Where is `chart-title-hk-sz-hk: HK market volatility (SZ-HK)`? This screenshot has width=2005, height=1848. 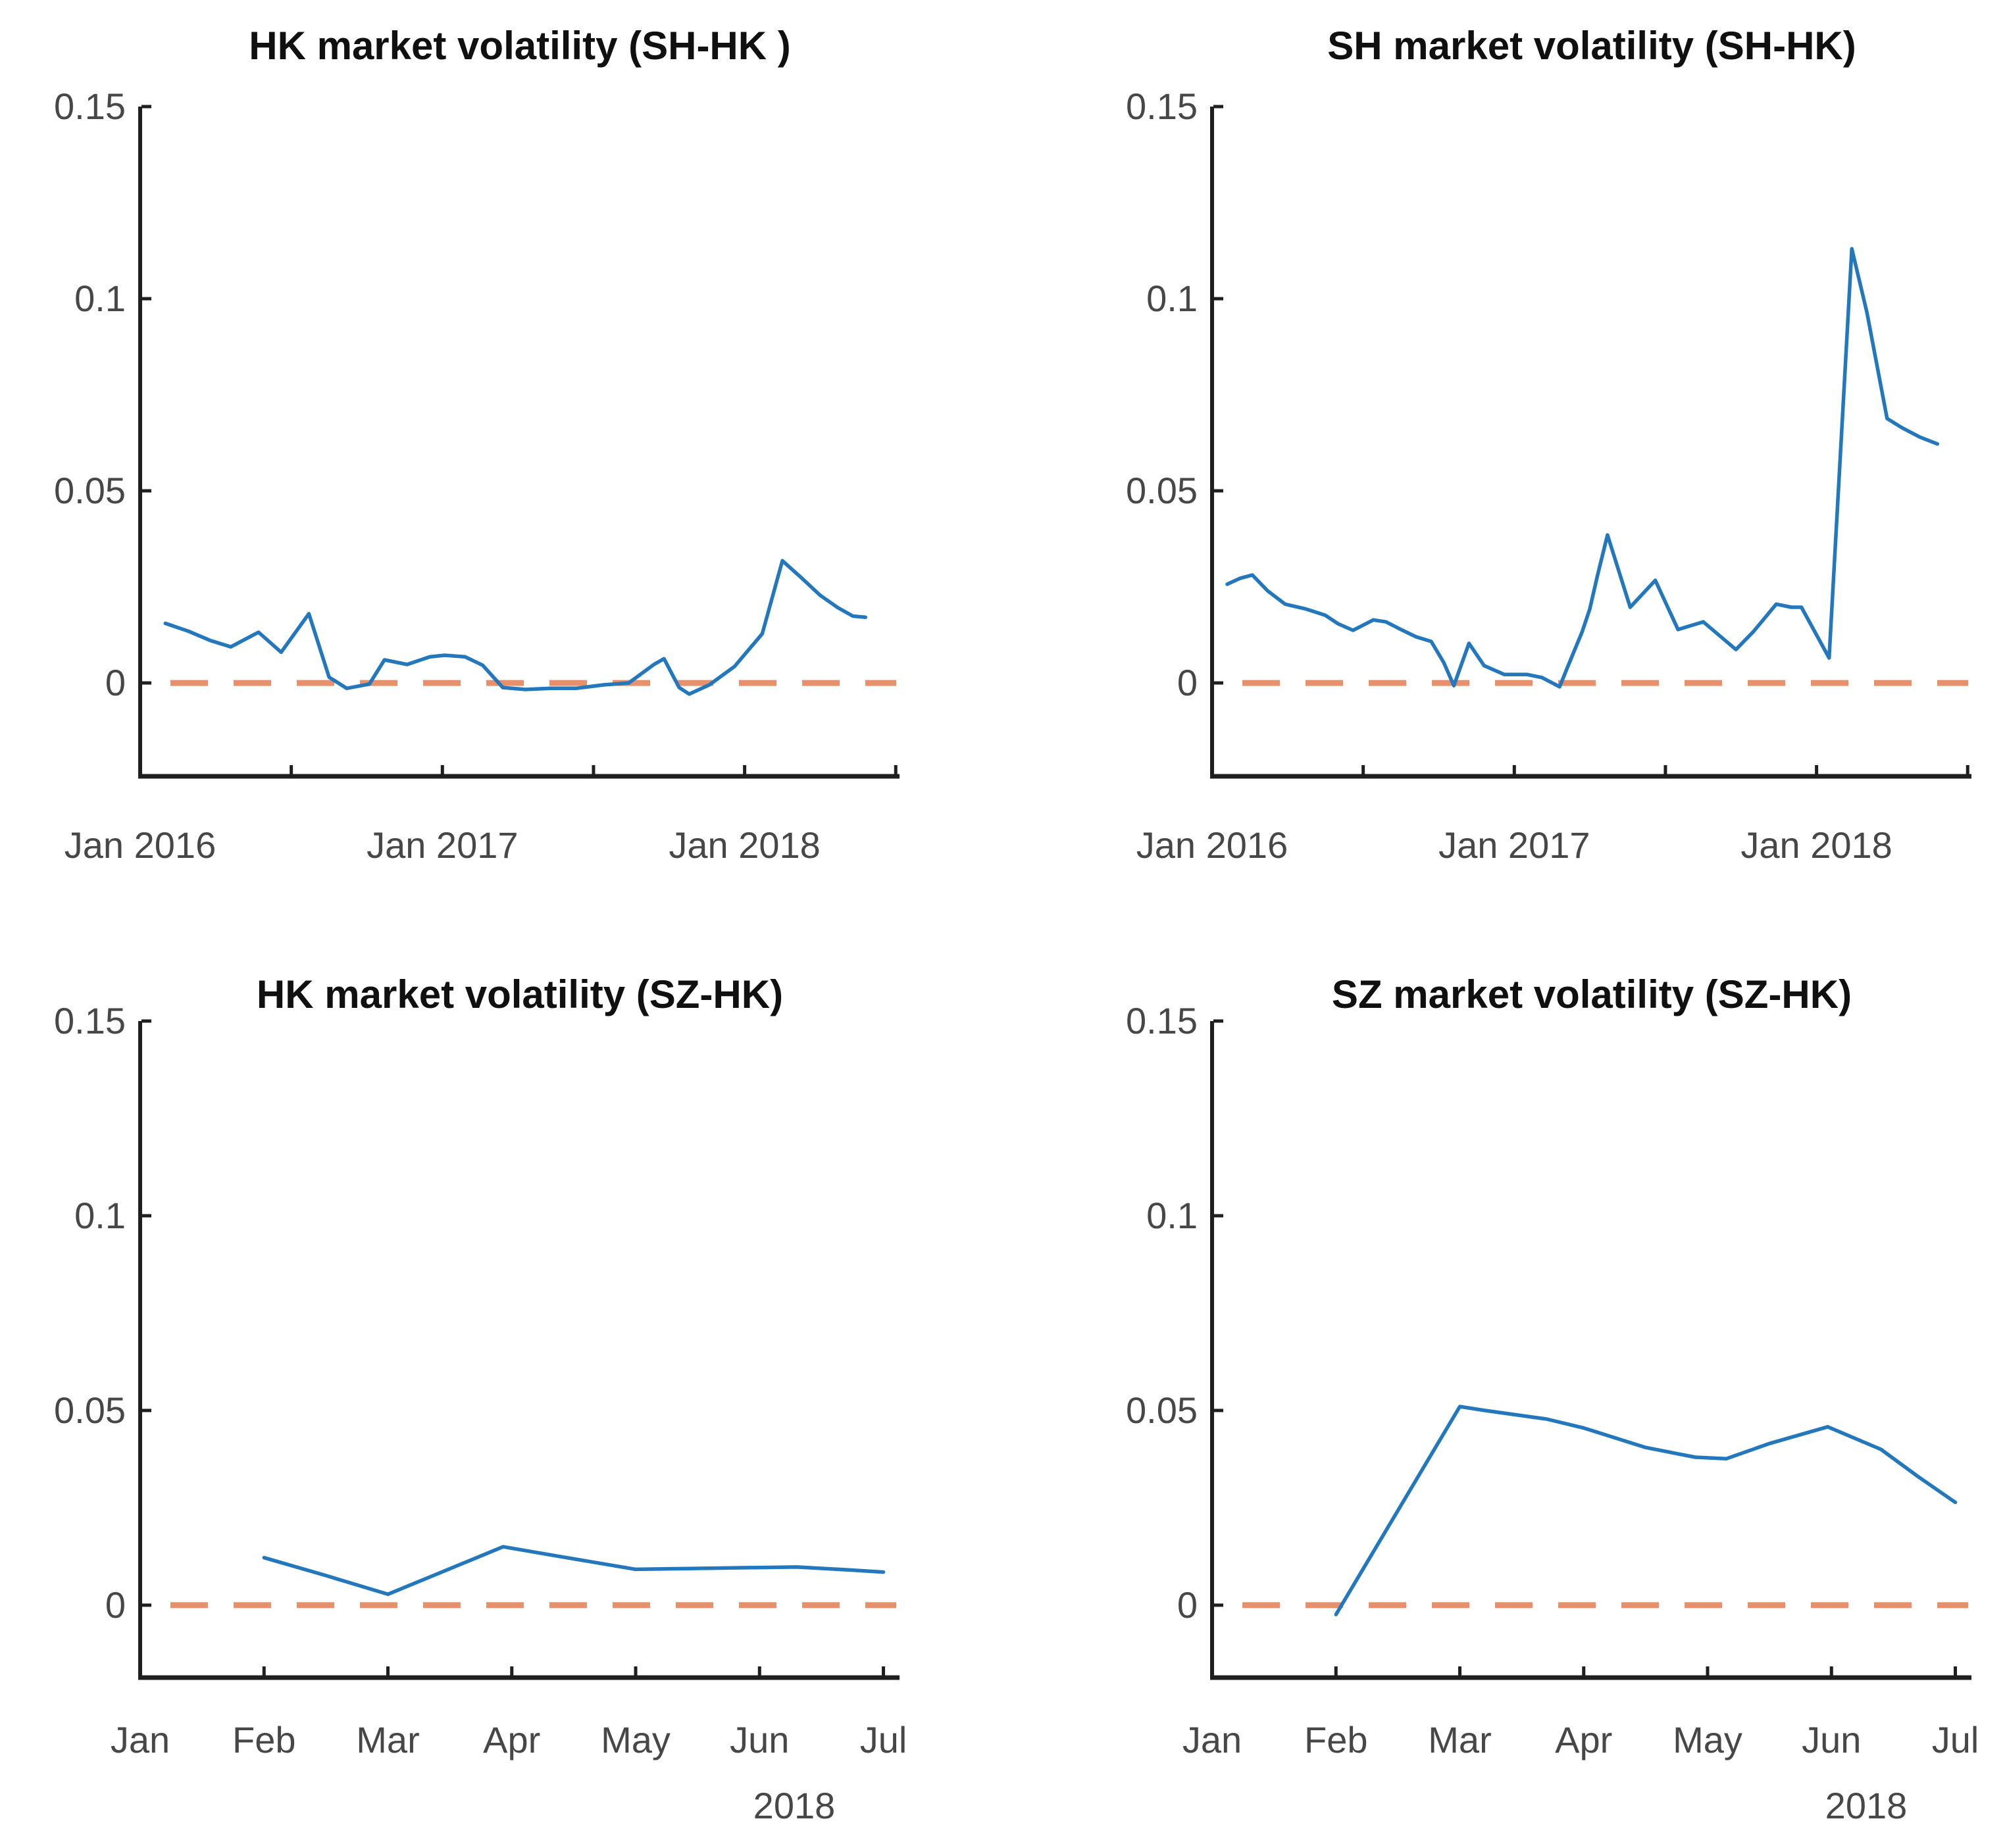 chart-title-hk-sz-hk: HK market volatility (SZ-HK) is located at coordinates (520, 994).